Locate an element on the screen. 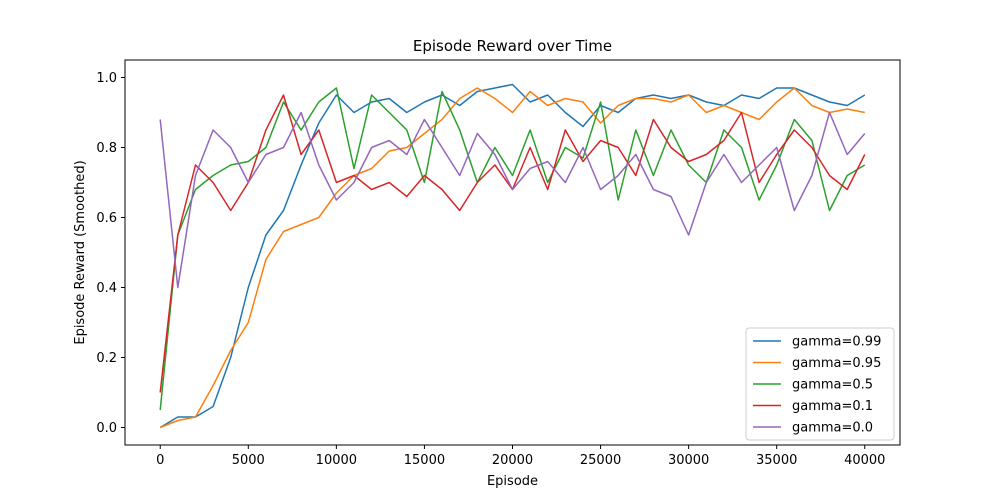 This screenshot has height=500, width=1000. legend-label: gamma=0.0 is located at coordinates (832, 428).